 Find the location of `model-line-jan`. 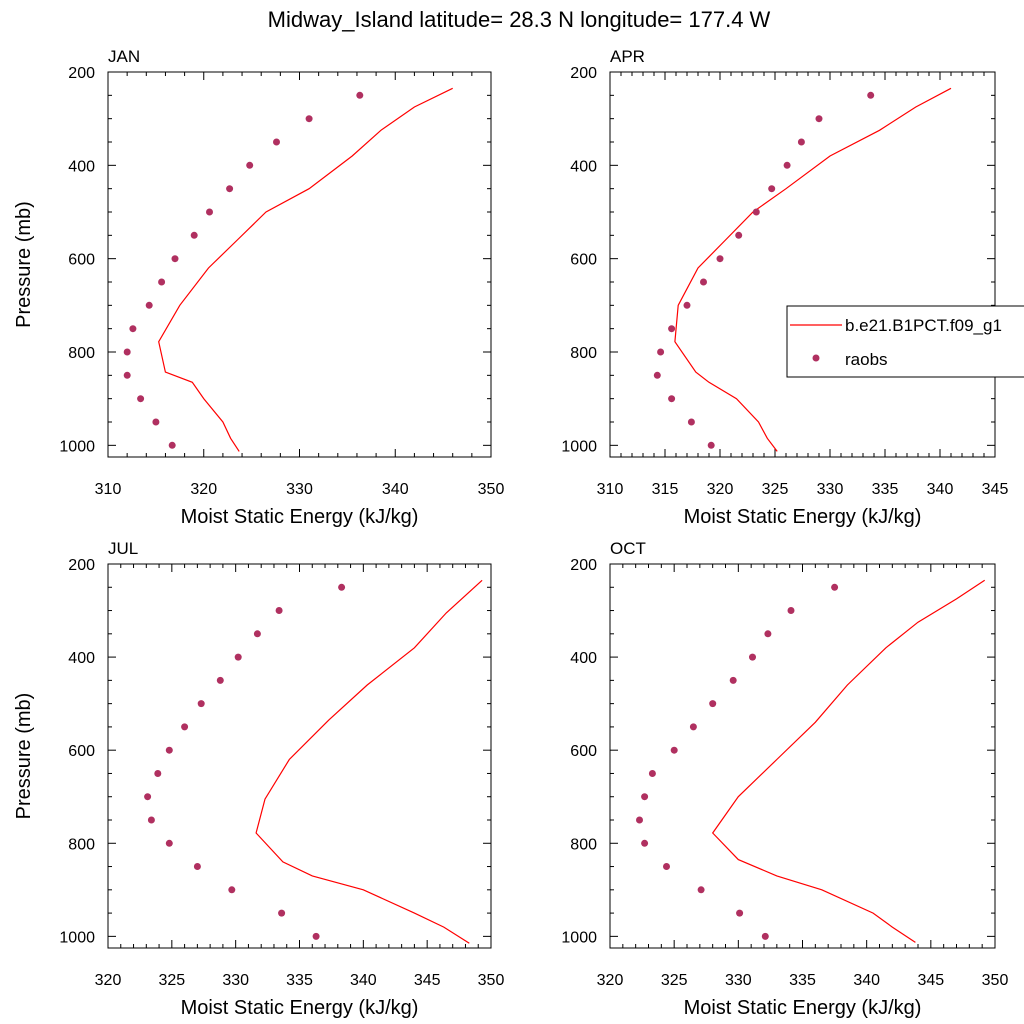

model-line-jan is located at coordinates (305, 269).